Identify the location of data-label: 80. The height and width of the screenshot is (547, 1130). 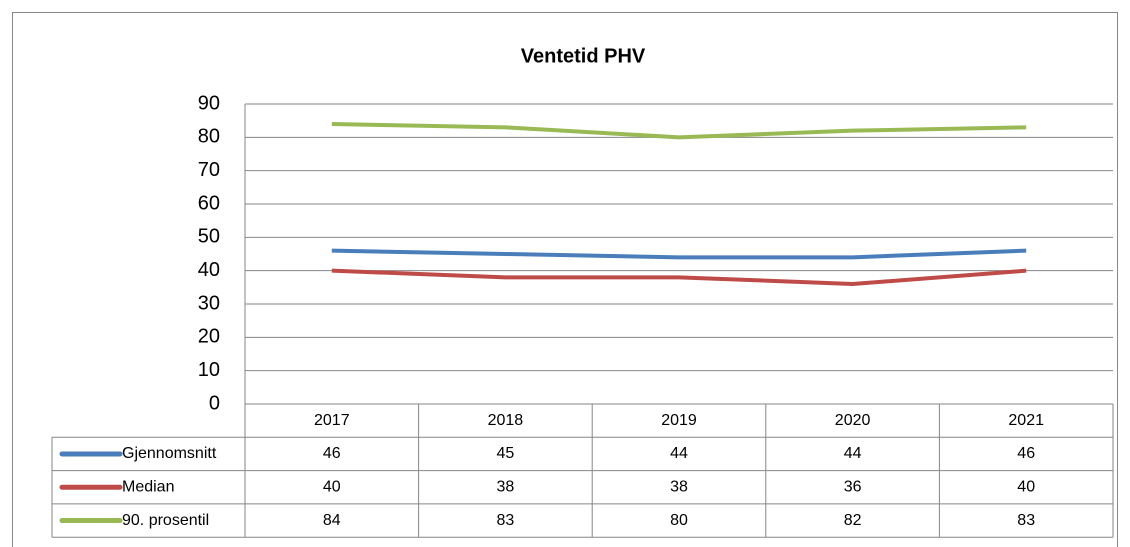
(679, 520).